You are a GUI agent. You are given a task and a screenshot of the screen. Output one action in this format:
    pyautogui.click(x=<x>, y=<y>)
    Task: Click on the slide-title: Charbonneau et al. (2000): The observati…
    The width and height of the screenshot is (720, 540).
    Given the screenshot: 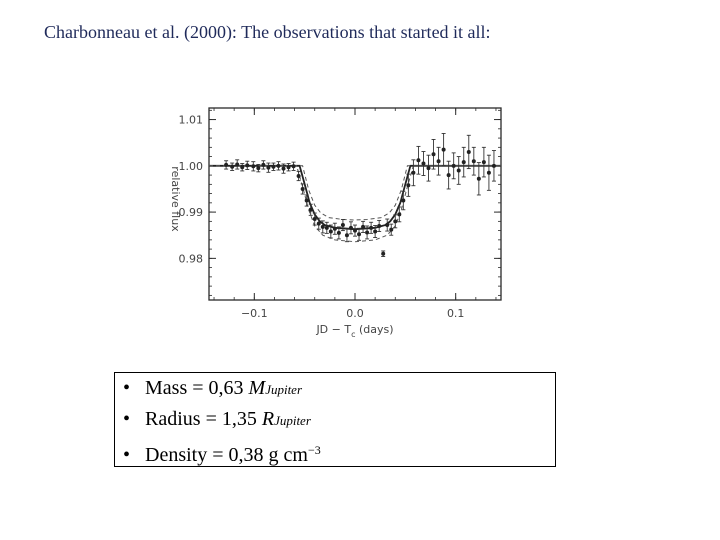 What is the action you would take?
    pyautogui.click(x=267, y=32)
    